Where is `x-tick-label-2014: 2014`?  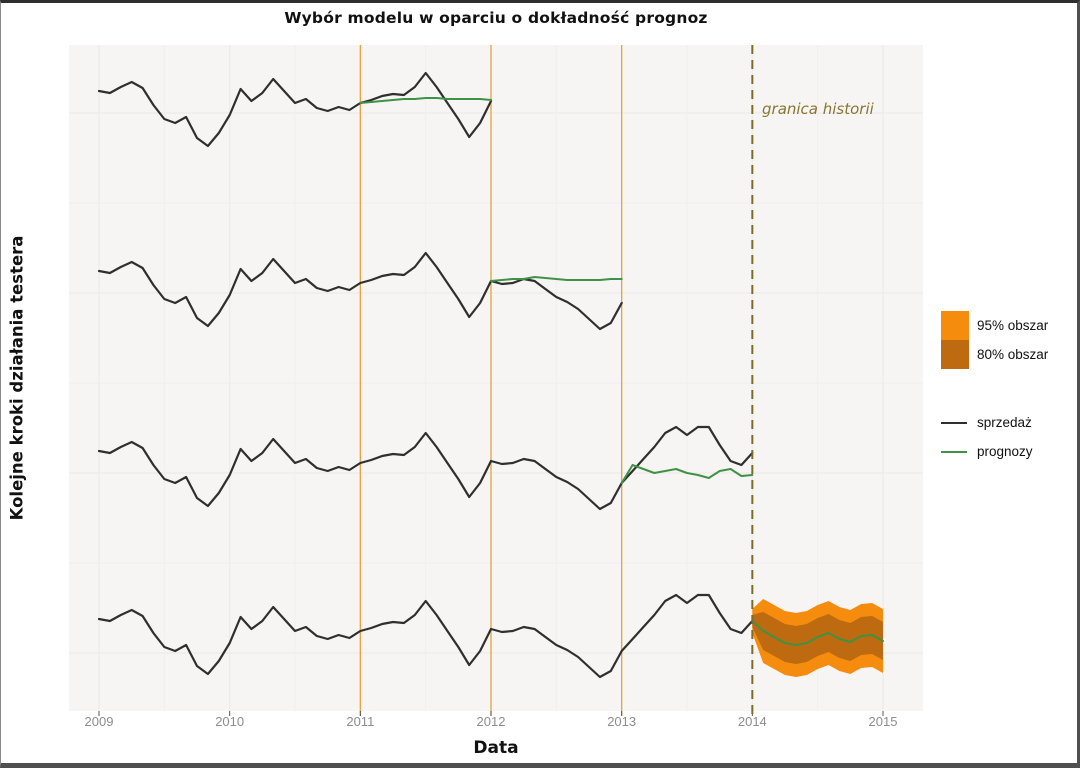 x-tick-label-2014: 2014 is located at coordinates (752, 721).